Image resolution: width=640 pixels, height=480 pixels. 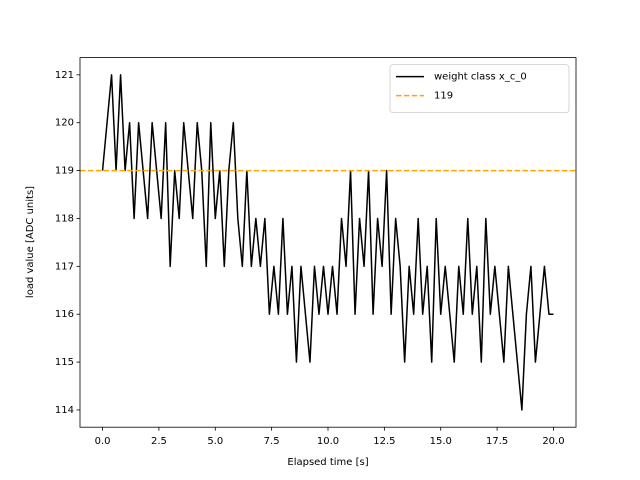 What do you see at coordinates (103, 441) in the screenshot?
I see `x-tick-label: 0.0` at bounding box center [103, 441].